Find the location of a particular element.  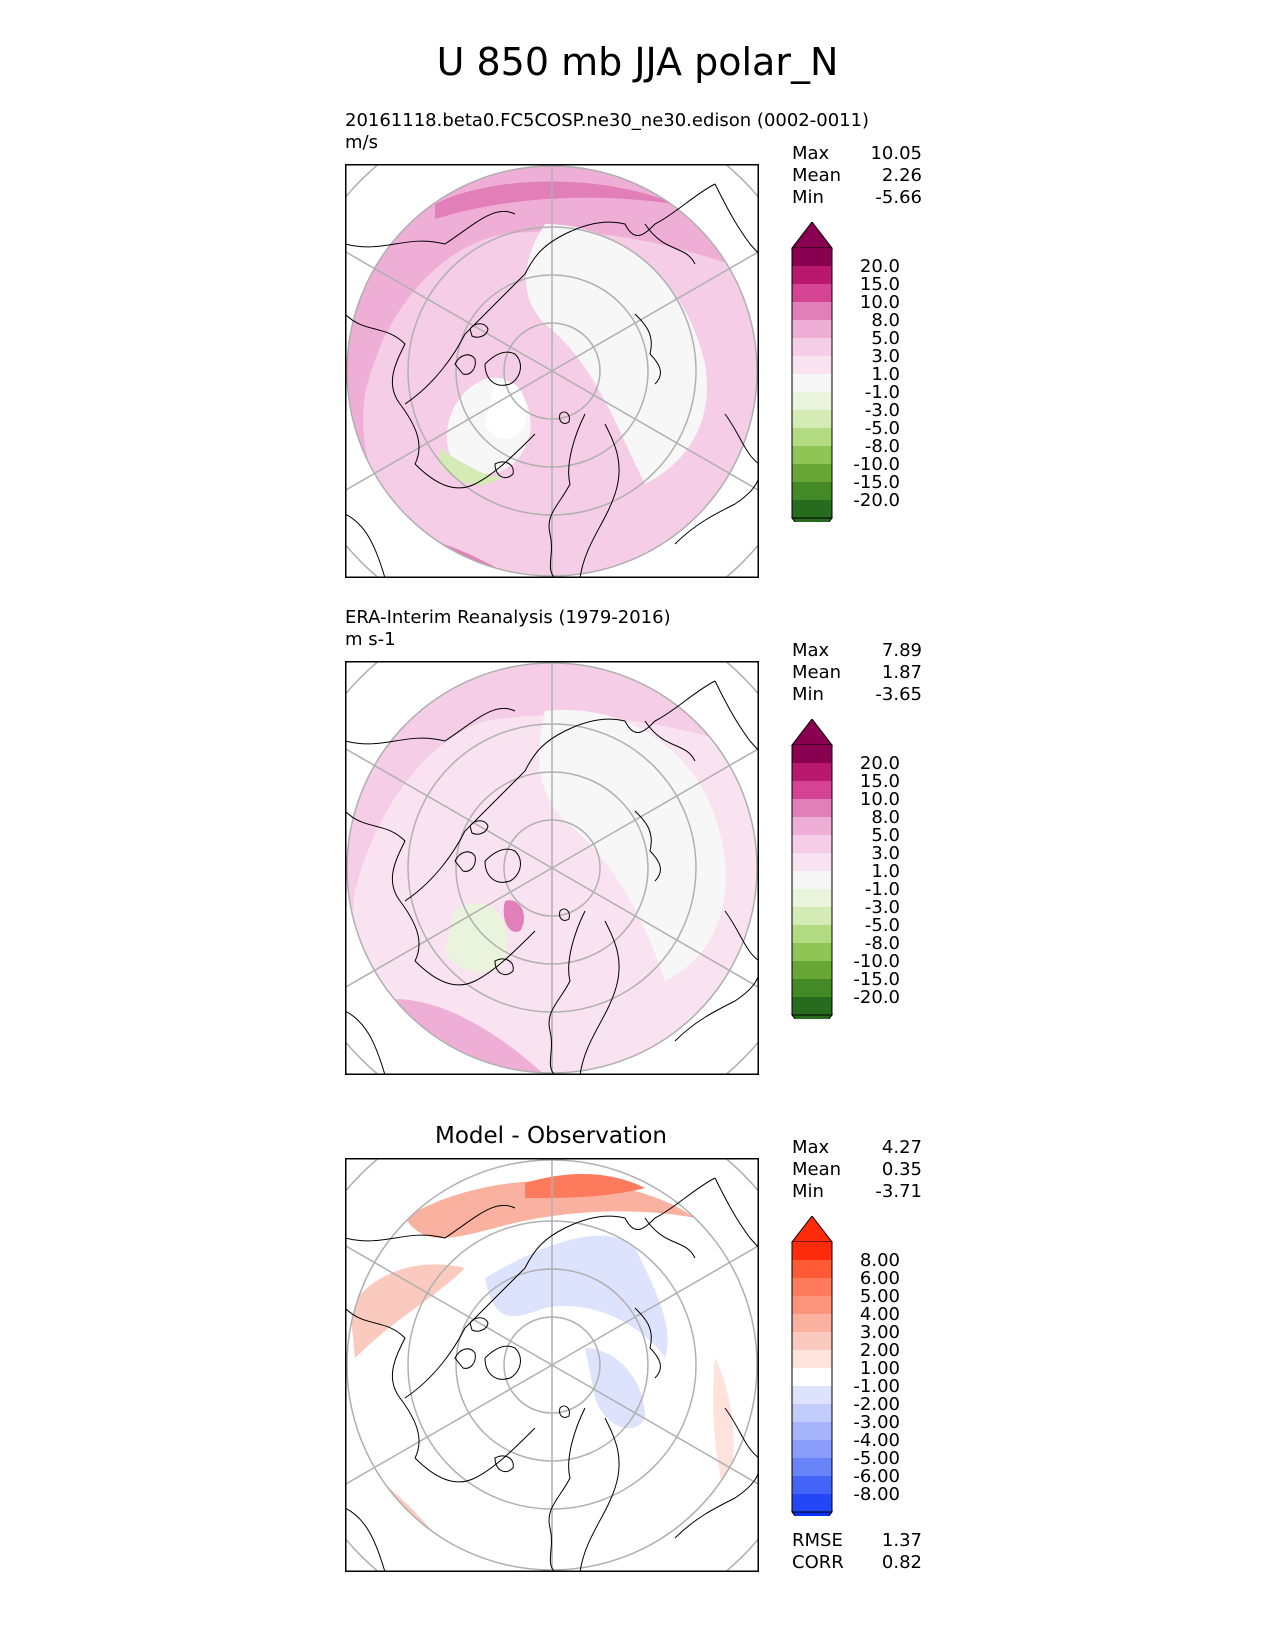

extra-stat-rmse: RMSE 1.37 is located at coordinates (857, 1541).